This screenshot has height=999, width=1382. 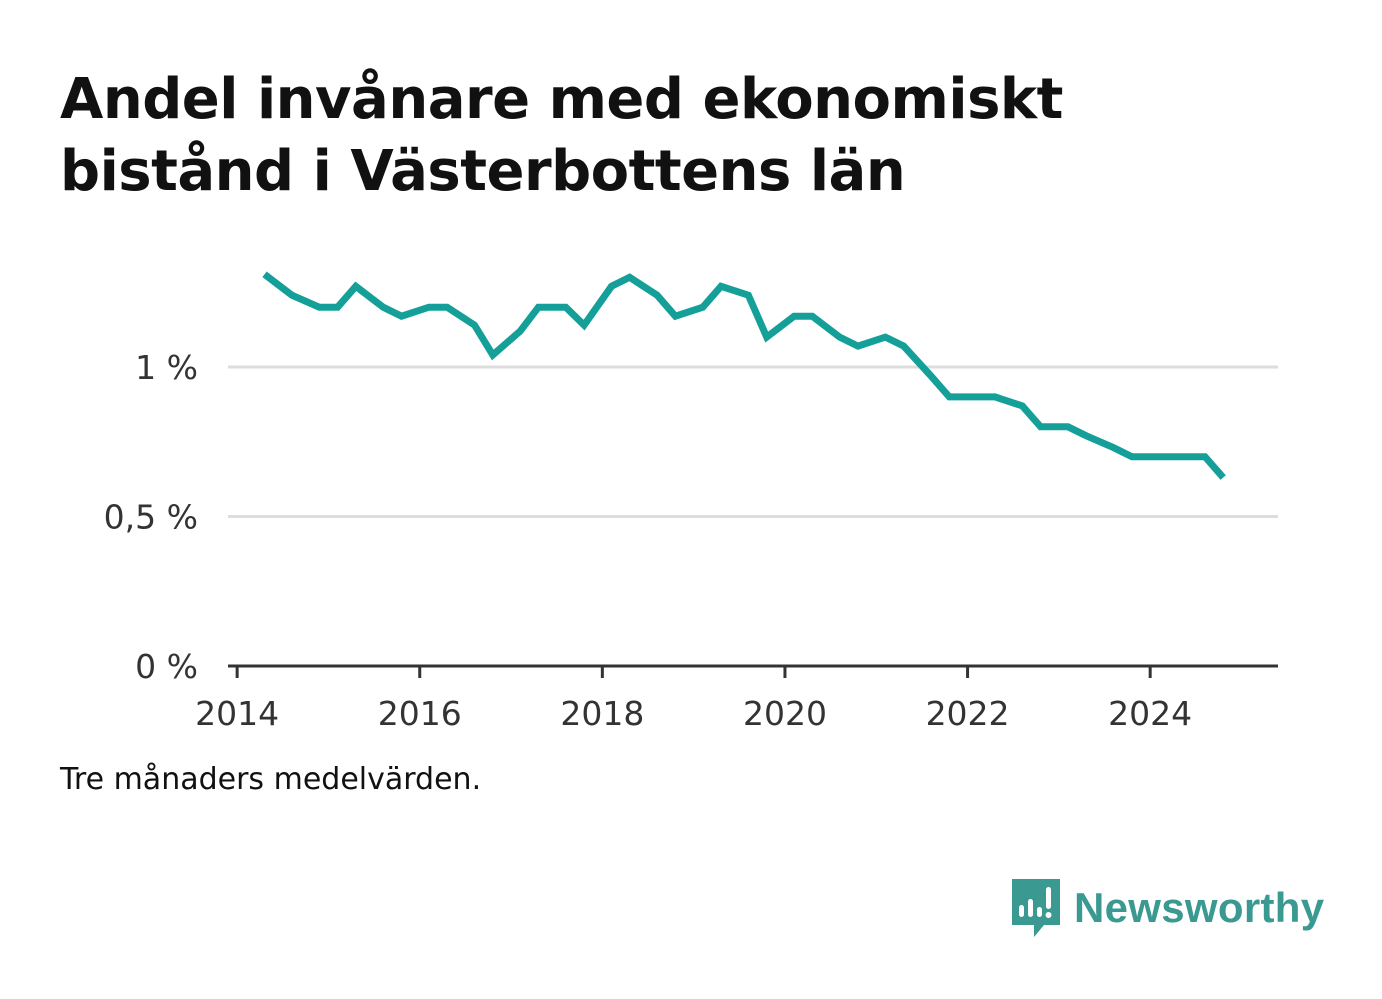 I want to click on x-tick-label: 2018, so click(x=602, y=713).